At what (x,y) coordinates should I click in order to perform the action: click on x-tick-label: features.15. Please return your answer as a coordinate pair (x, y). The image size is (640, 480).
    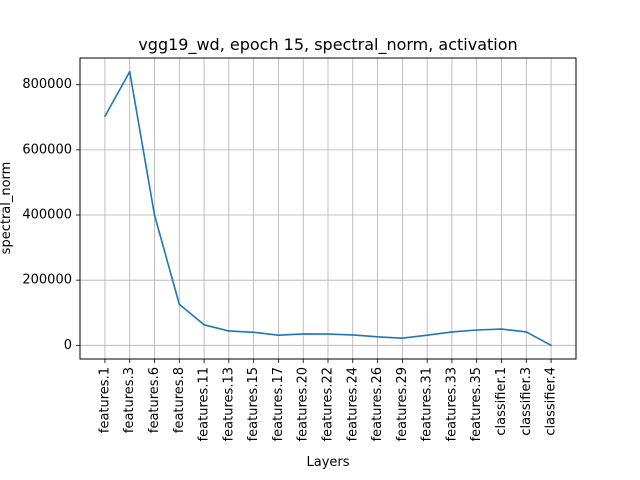
    Looking at the image, I should click on (253, 404).